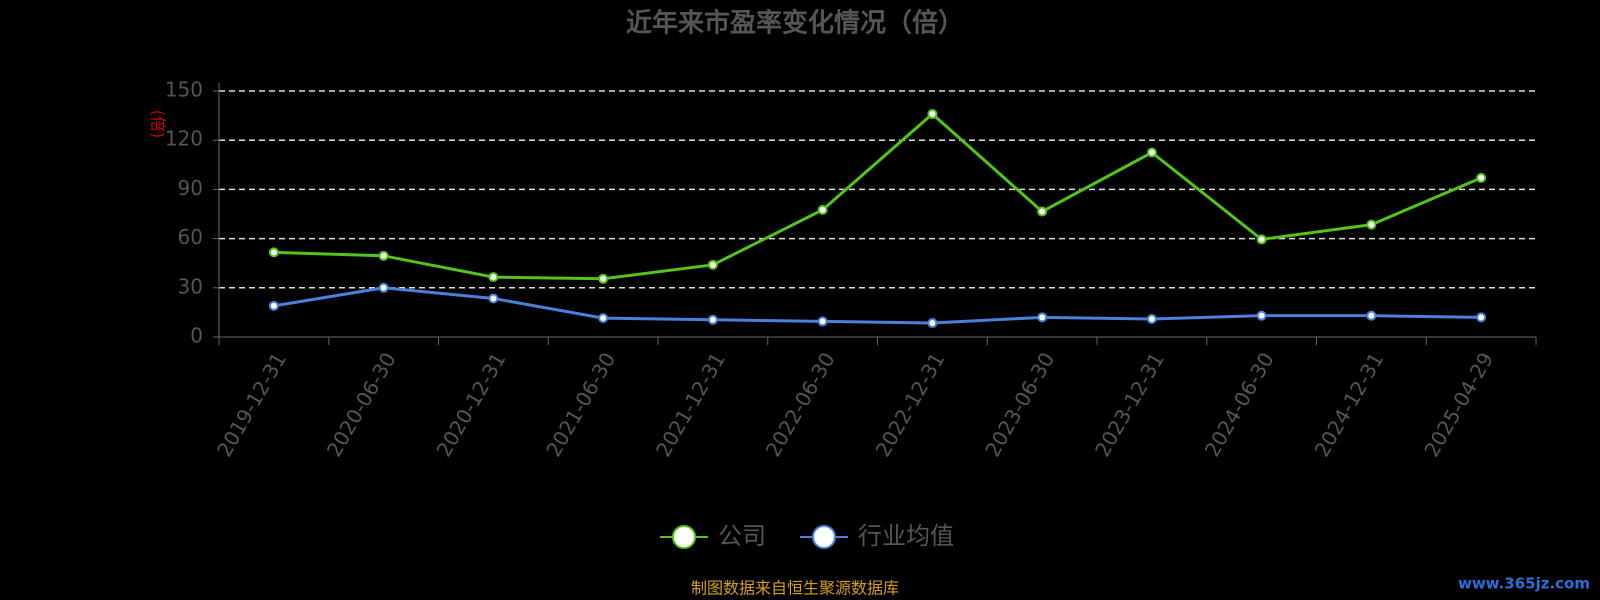 This screenshot has height=600, width=1600. Describe the element at coordinates (1239, 404) in the screenshot. I see `x-tick-label: 2024-06-30` at that location.